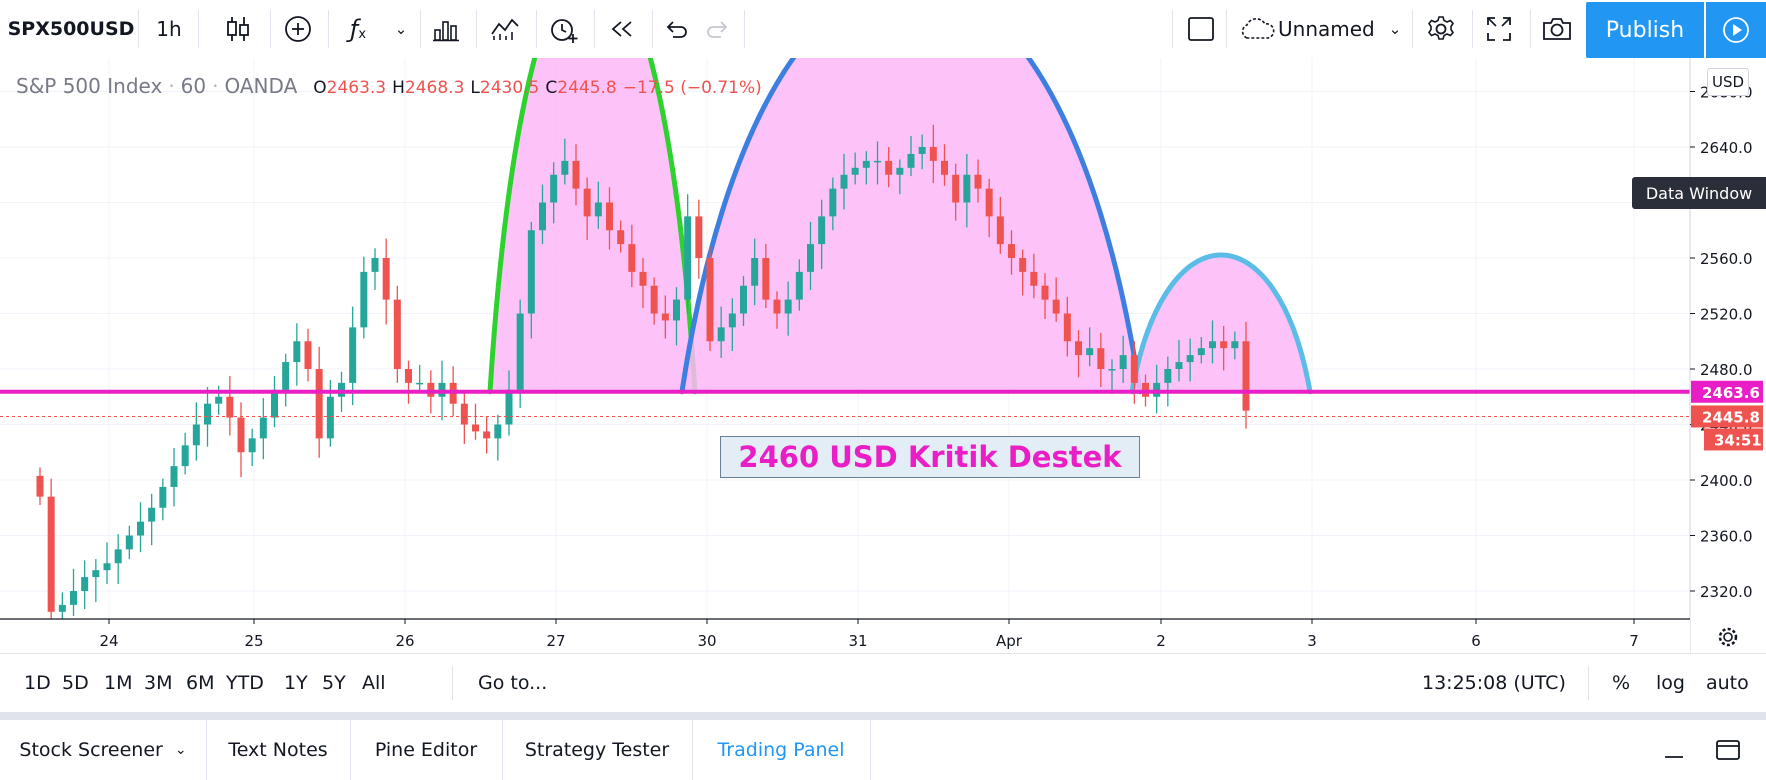  What do you see at coordinates (71, 29) in the screenshot?
I see `symbol-search-button: SPX500USD` at bounding box center [71, 29].